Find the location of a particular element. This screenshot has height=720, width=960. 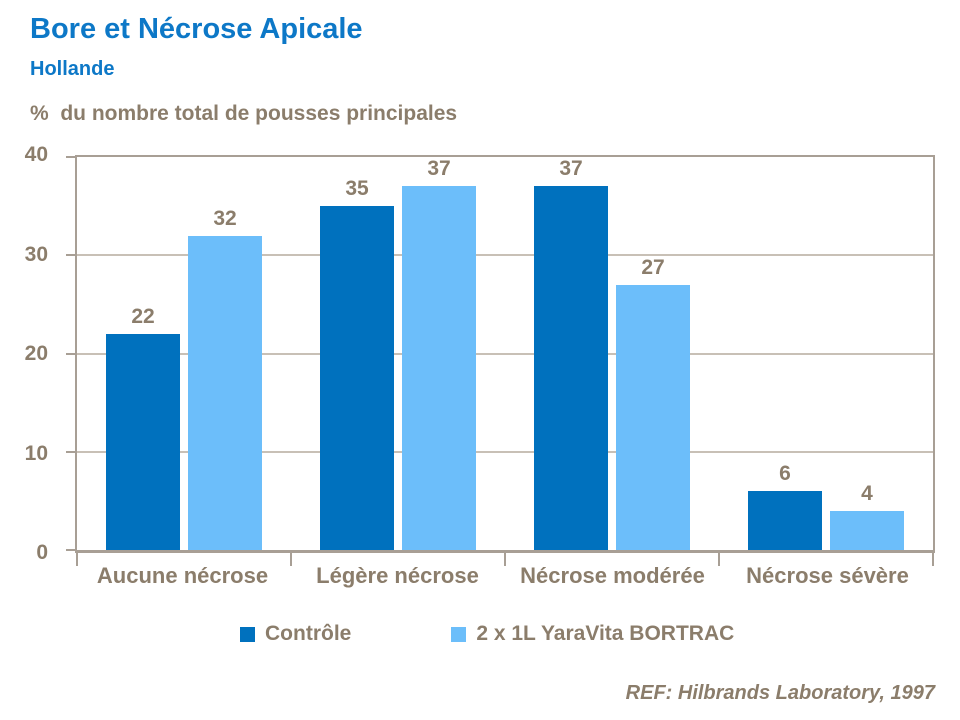

bar-value-label: 4 is located at coordinates (867, 493).